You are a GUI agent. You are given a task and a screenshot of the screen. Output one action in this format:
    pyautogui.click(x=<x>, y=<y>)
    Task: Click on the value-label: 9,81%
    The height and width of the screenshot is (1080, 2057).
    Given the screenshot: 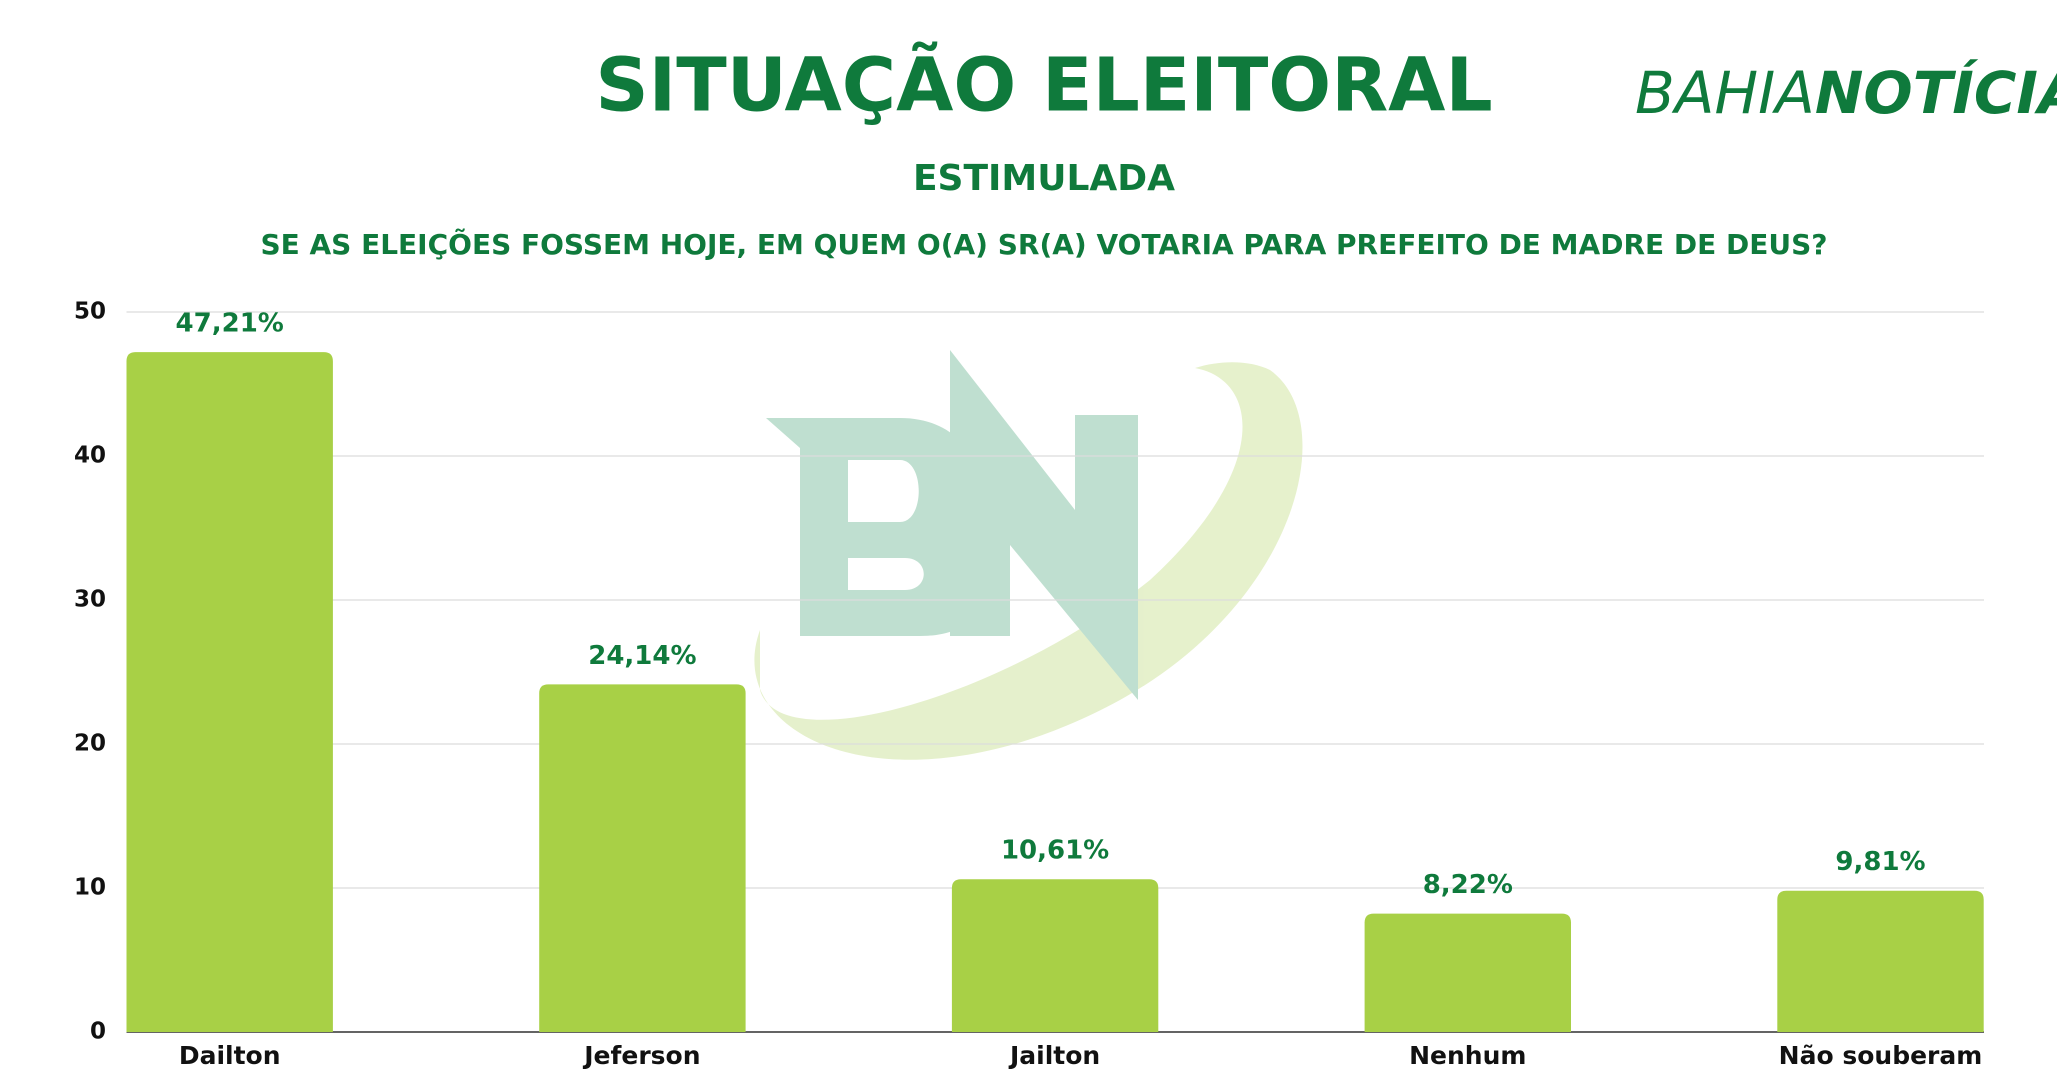 What is the action you would take?
    pyautogui.click(x=1880, y=862)
    